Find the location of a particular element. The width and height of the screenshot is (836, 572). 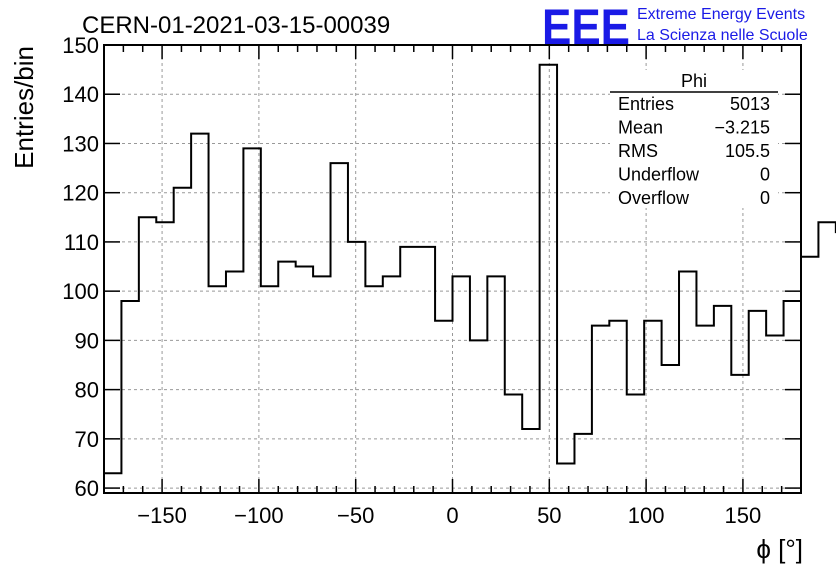

y-tick-label: 130 is located at coordinates (80, 143).